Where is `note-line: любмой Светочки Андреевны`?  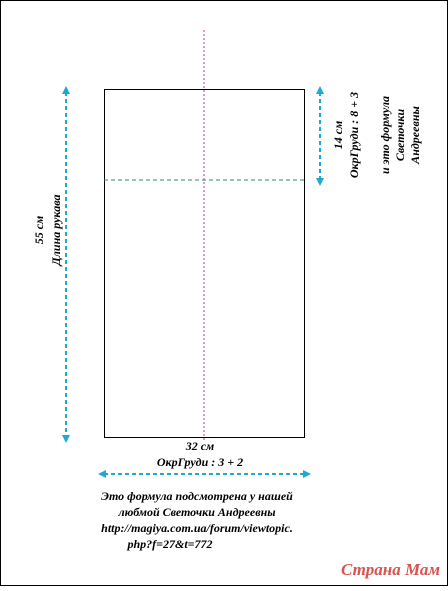
note-line: любмой Светочки Андреевны is located at coordinates (196, 512).